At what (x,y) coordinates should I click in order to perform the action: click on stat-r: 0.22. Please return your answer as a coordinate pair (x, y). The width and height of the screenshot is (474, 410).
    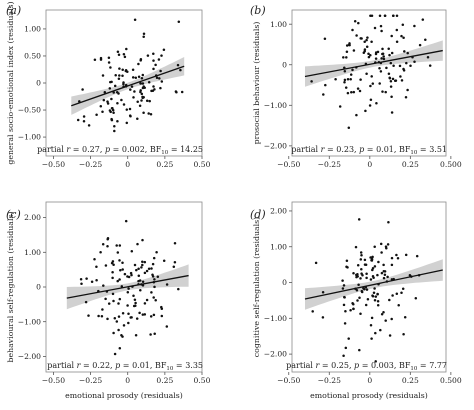
    Looking at the image, I should click on (101, 365).